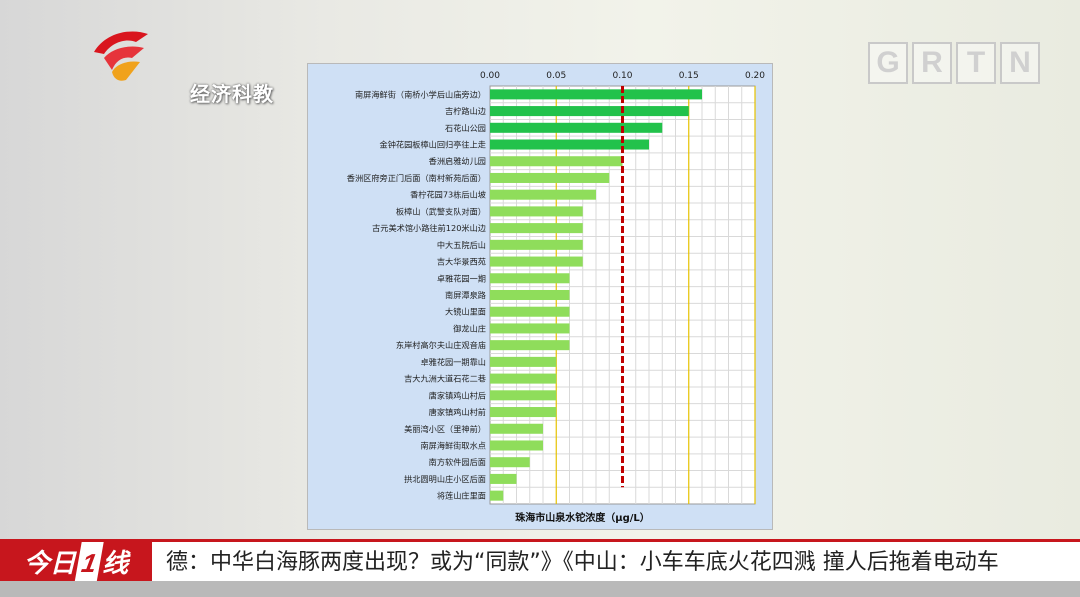 The height and width of the screenshot is (597, 1080). I want to click on category-label: 大镜山里面, so click(465, 312).